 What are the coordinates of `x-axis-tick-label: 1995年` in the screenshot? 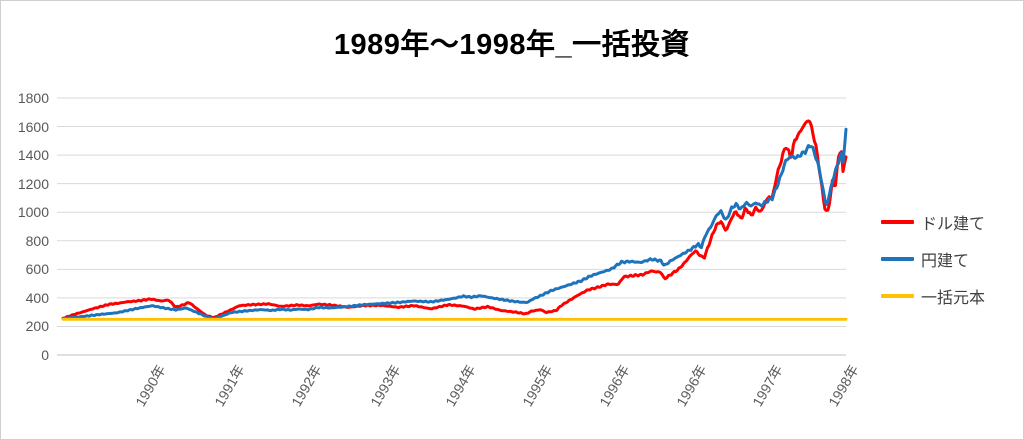 It's located at (537, 386).